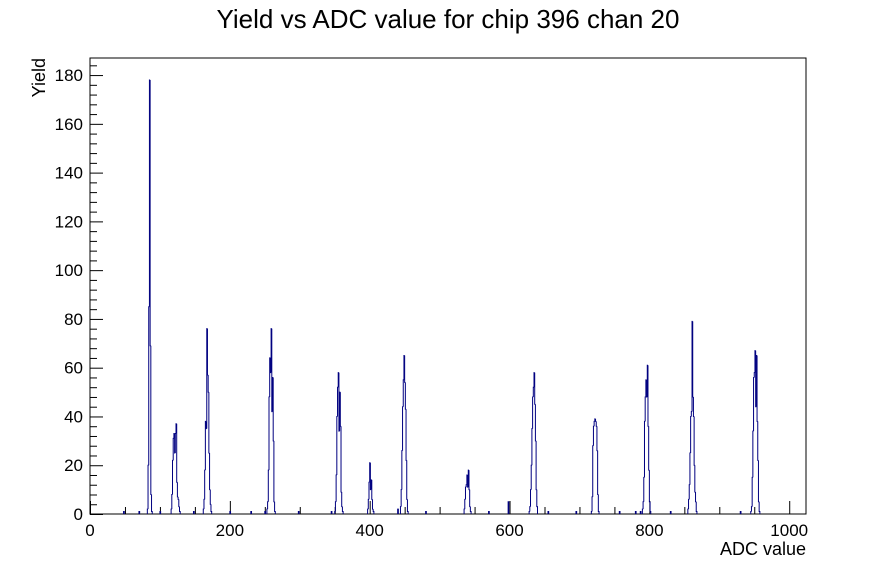 The width and height of the screenshot is (896, 572). I want to click on x-tick-label: 800, so click(649, 530).